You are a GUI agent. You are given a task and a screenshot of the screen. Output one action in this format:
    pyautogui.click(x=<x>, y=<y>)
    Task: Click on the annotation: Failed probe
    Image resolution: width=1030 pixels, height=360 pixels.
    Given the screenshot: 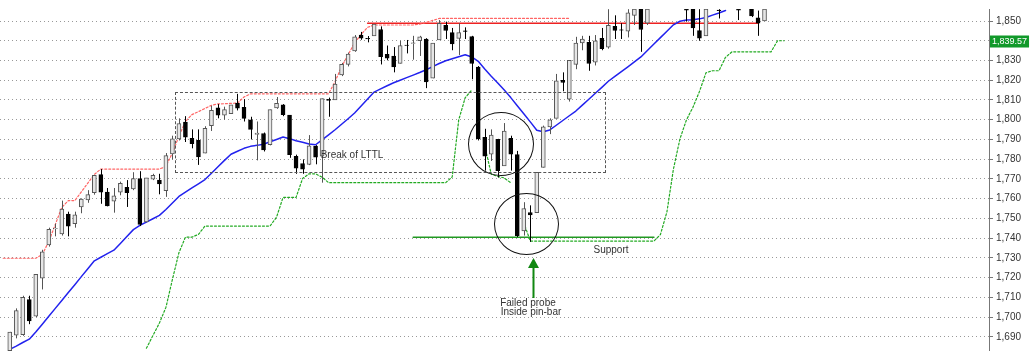 What is the action you would take?
    pyautogui.click(x=528, y=302)
    